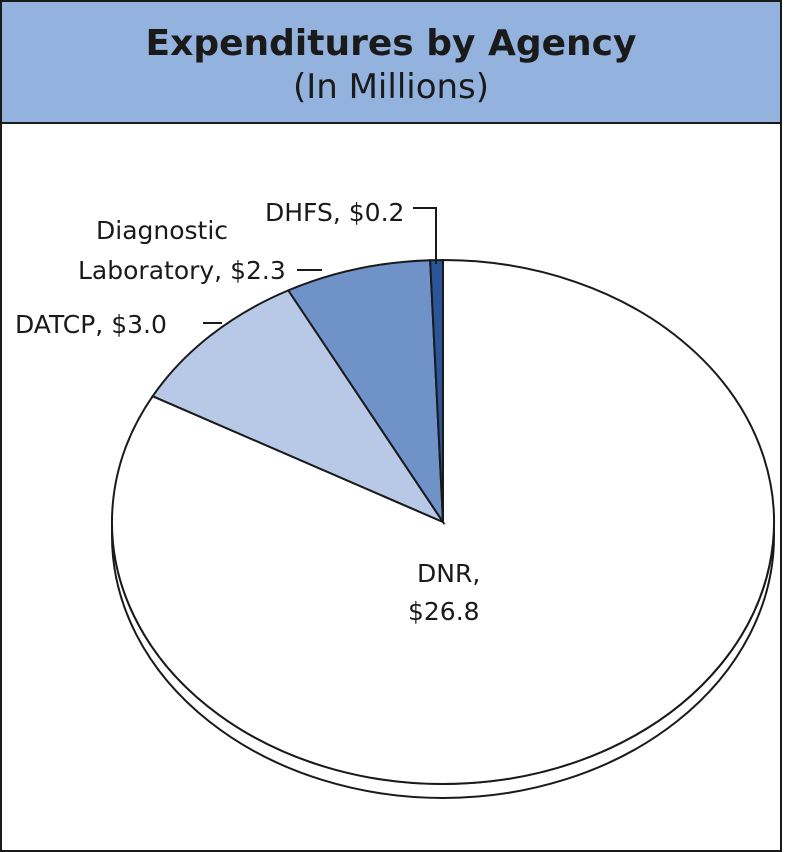 The image size is (786, 852). Describe the element at coordinates (425, 235) in the screenshot. I see `leader-dhfs` at that location.